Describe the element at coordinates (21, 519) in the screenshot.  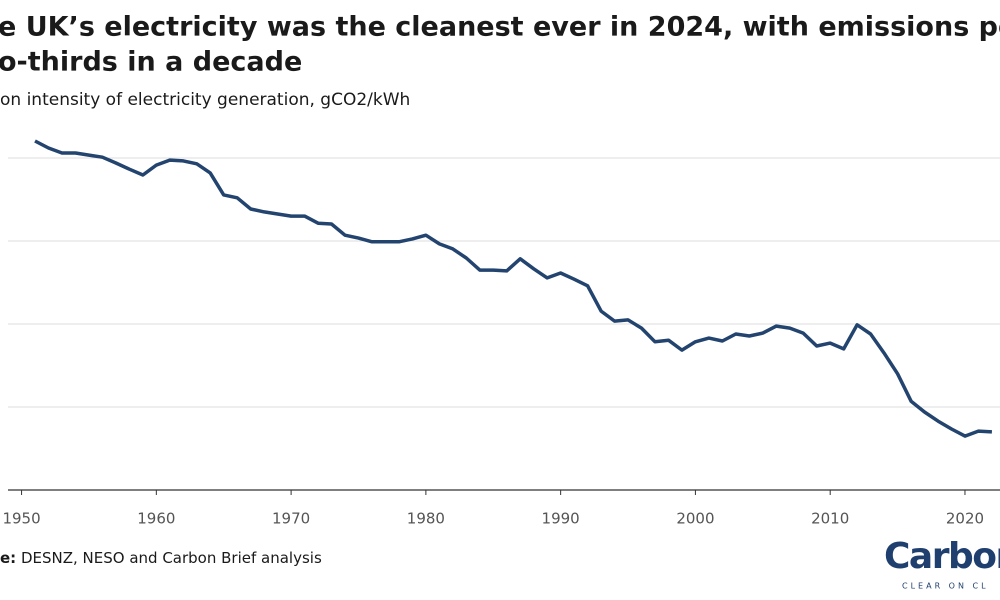
I see `x-tick-label: 1950` at that location.